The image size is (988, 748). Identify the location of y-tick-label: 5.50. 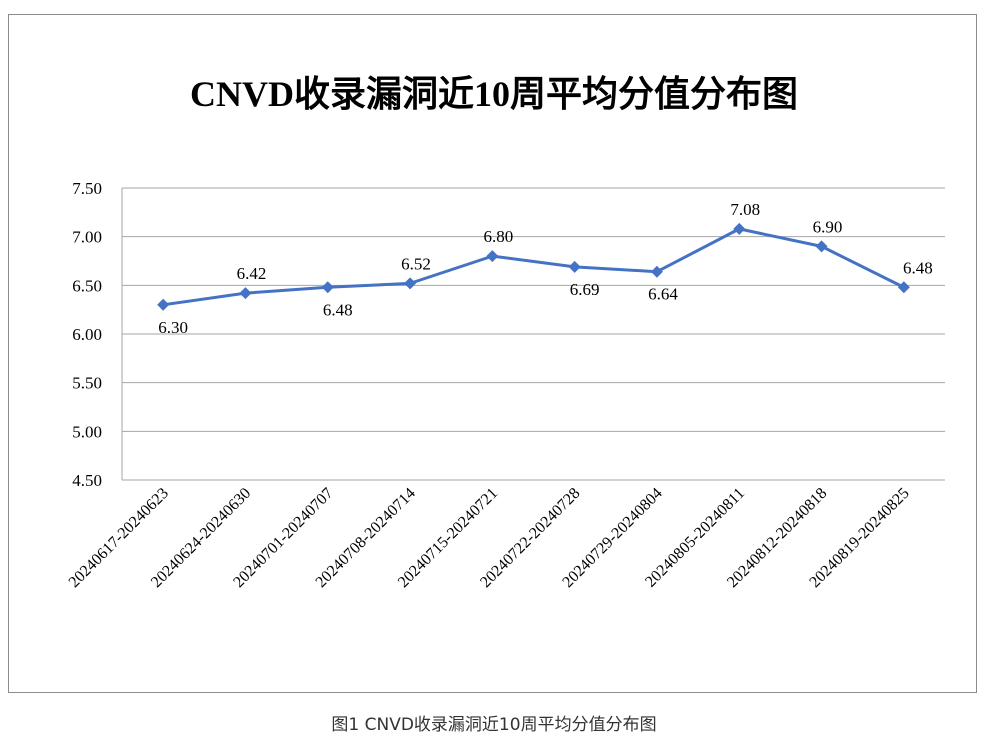
(87, 383).